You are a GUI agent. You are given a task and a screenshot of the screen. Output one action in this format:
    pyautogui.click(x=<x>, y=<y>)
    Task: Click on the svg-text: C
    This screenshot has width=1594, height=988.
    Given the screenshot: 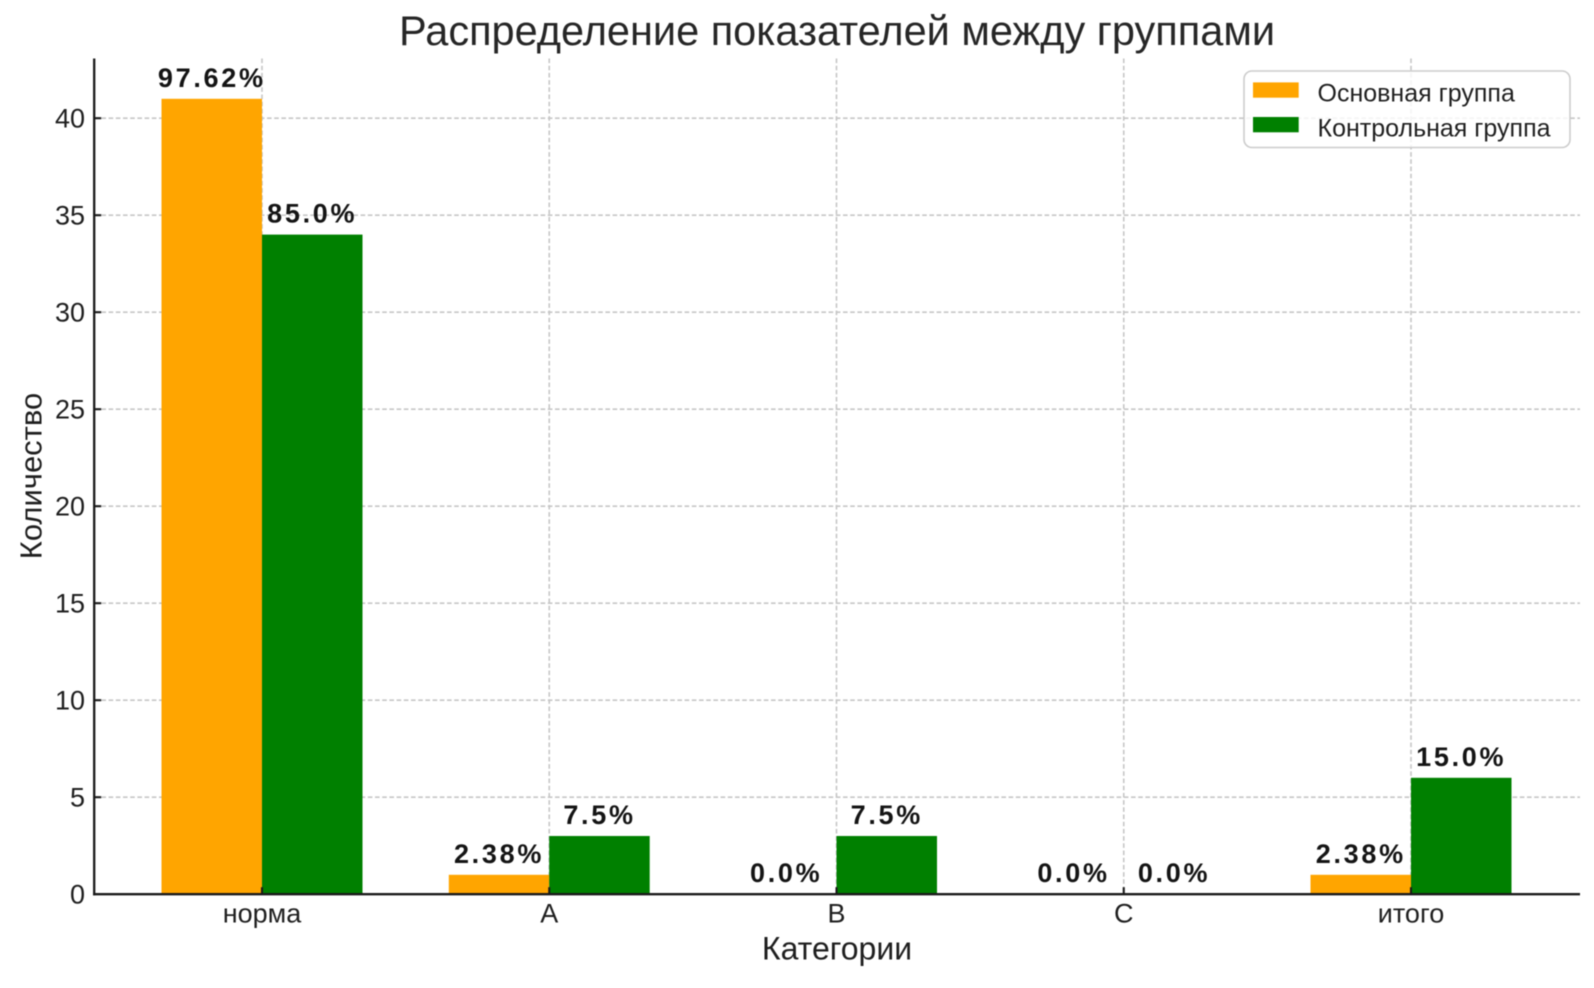 What is the action you would take?
    pyautogui.click(x=1124, y=914)
    